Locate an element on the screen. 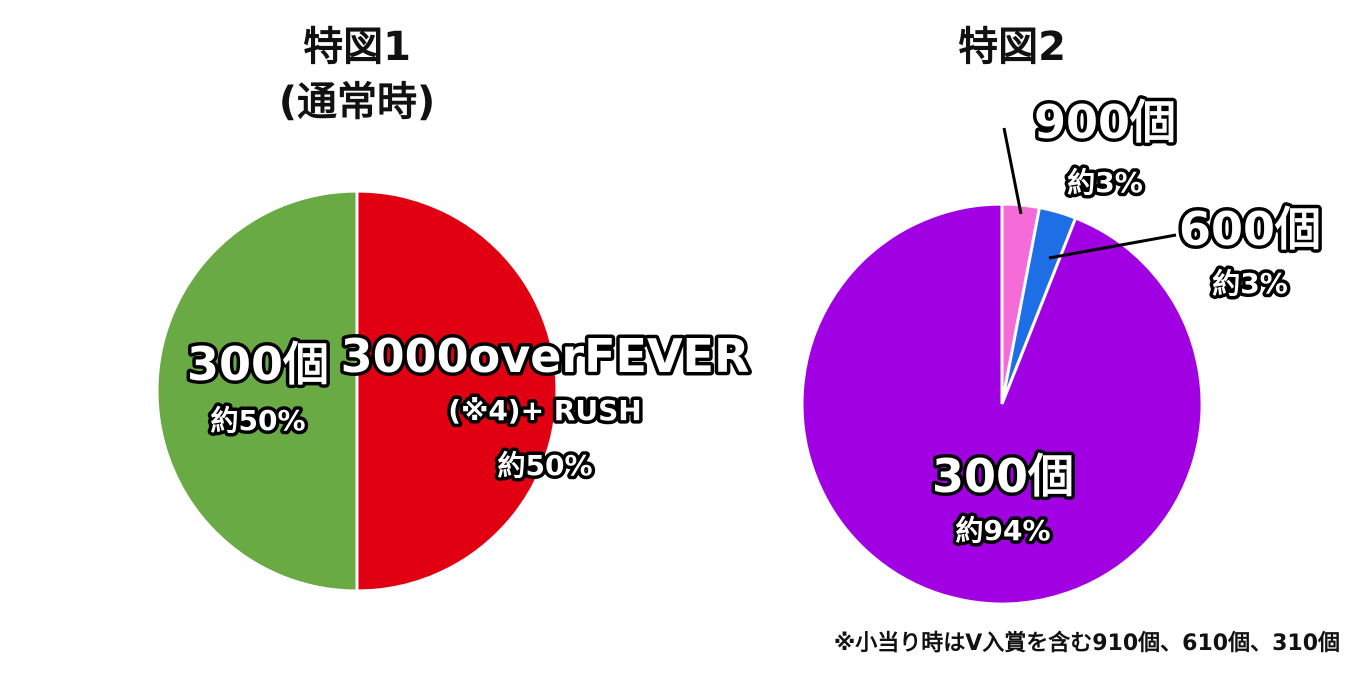 The height and width of the screenshot is (682, 1367). chart1-subtitle: (通常時) is located at coordinates (357, 102).